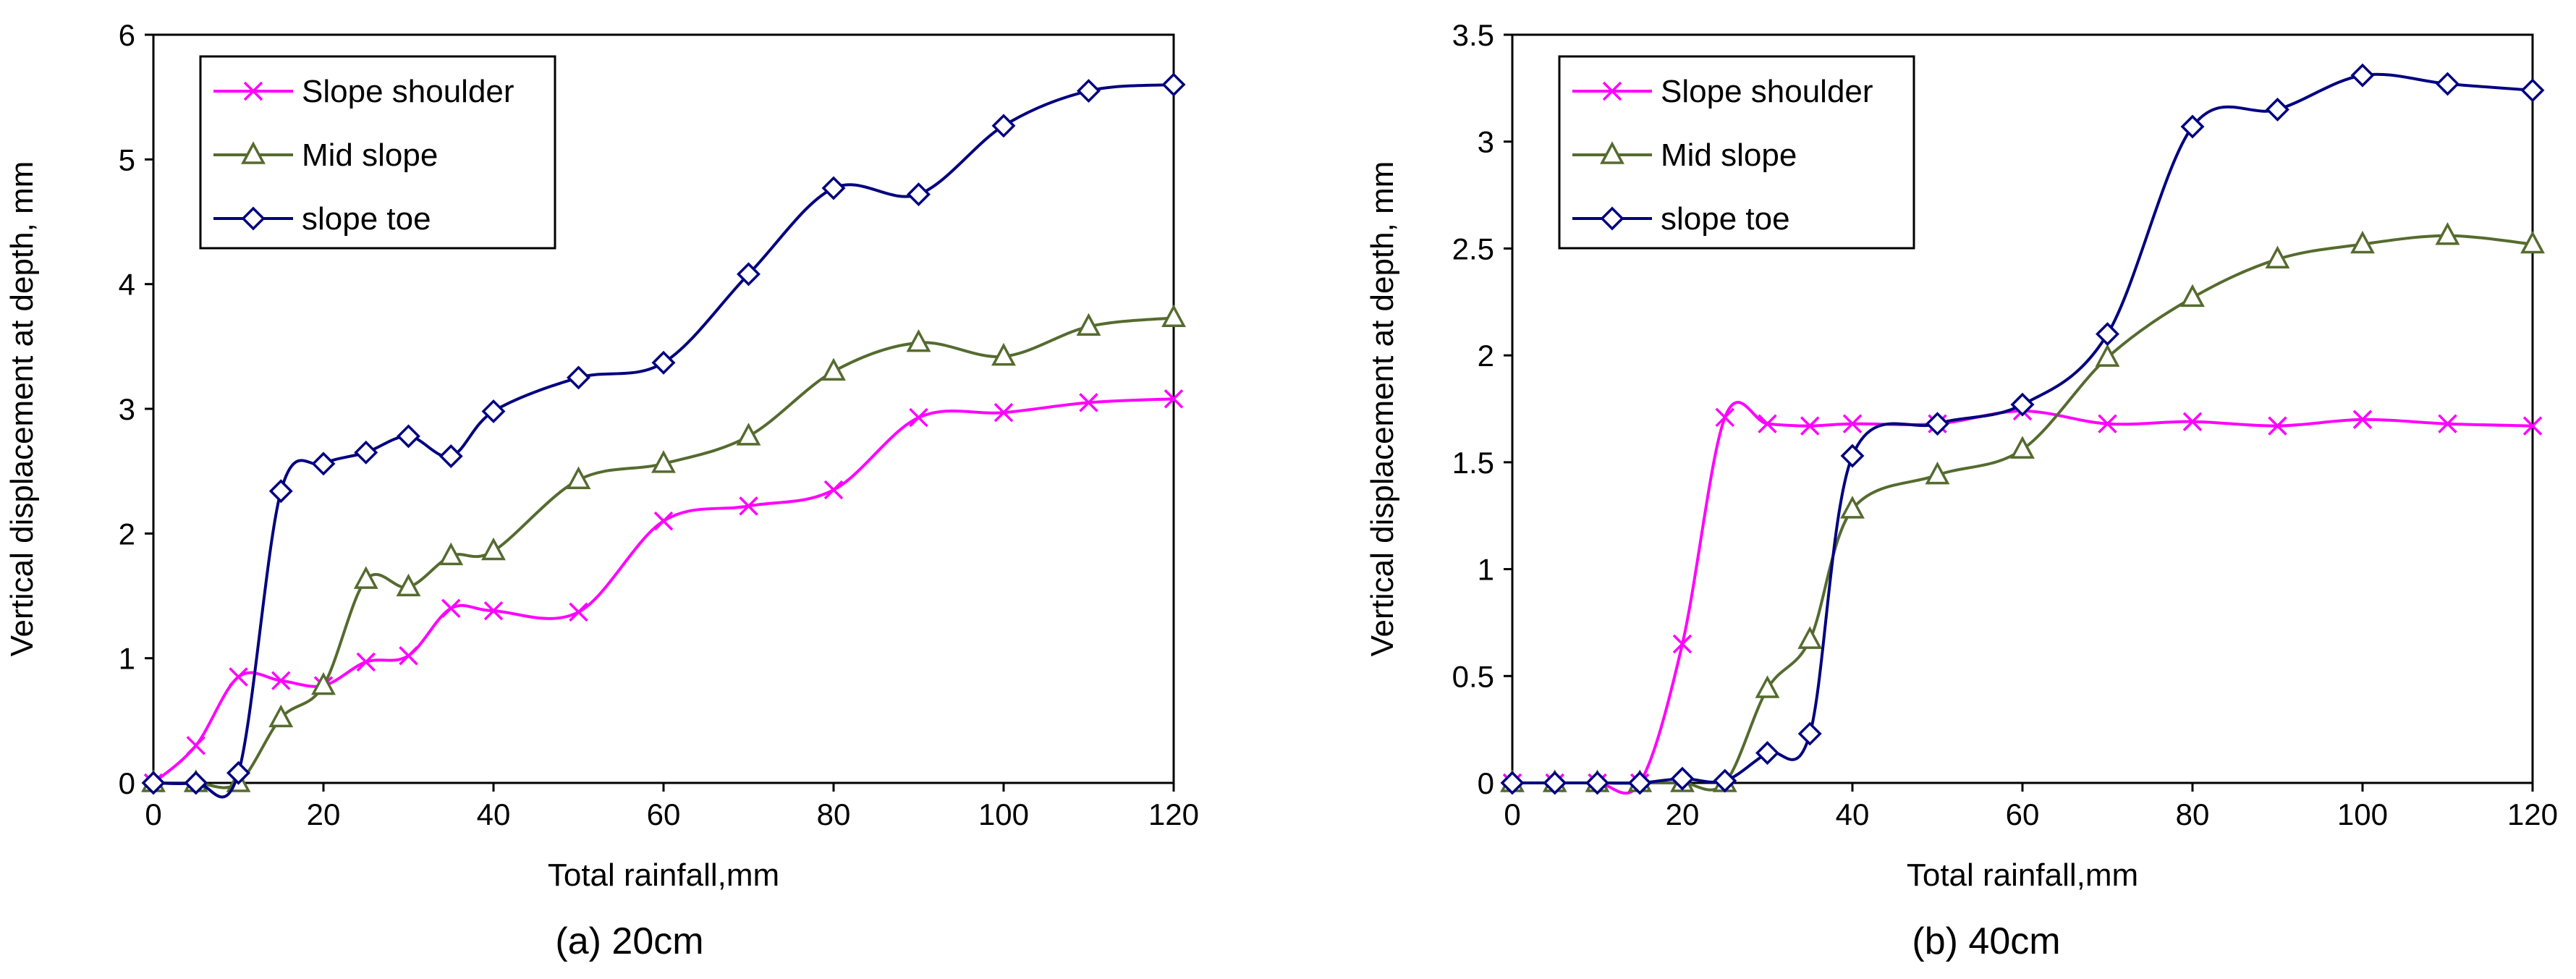 The width and height of the screenshot is (2576, 979). I want to click on x-tick-label: 20, so click(1683, 814).